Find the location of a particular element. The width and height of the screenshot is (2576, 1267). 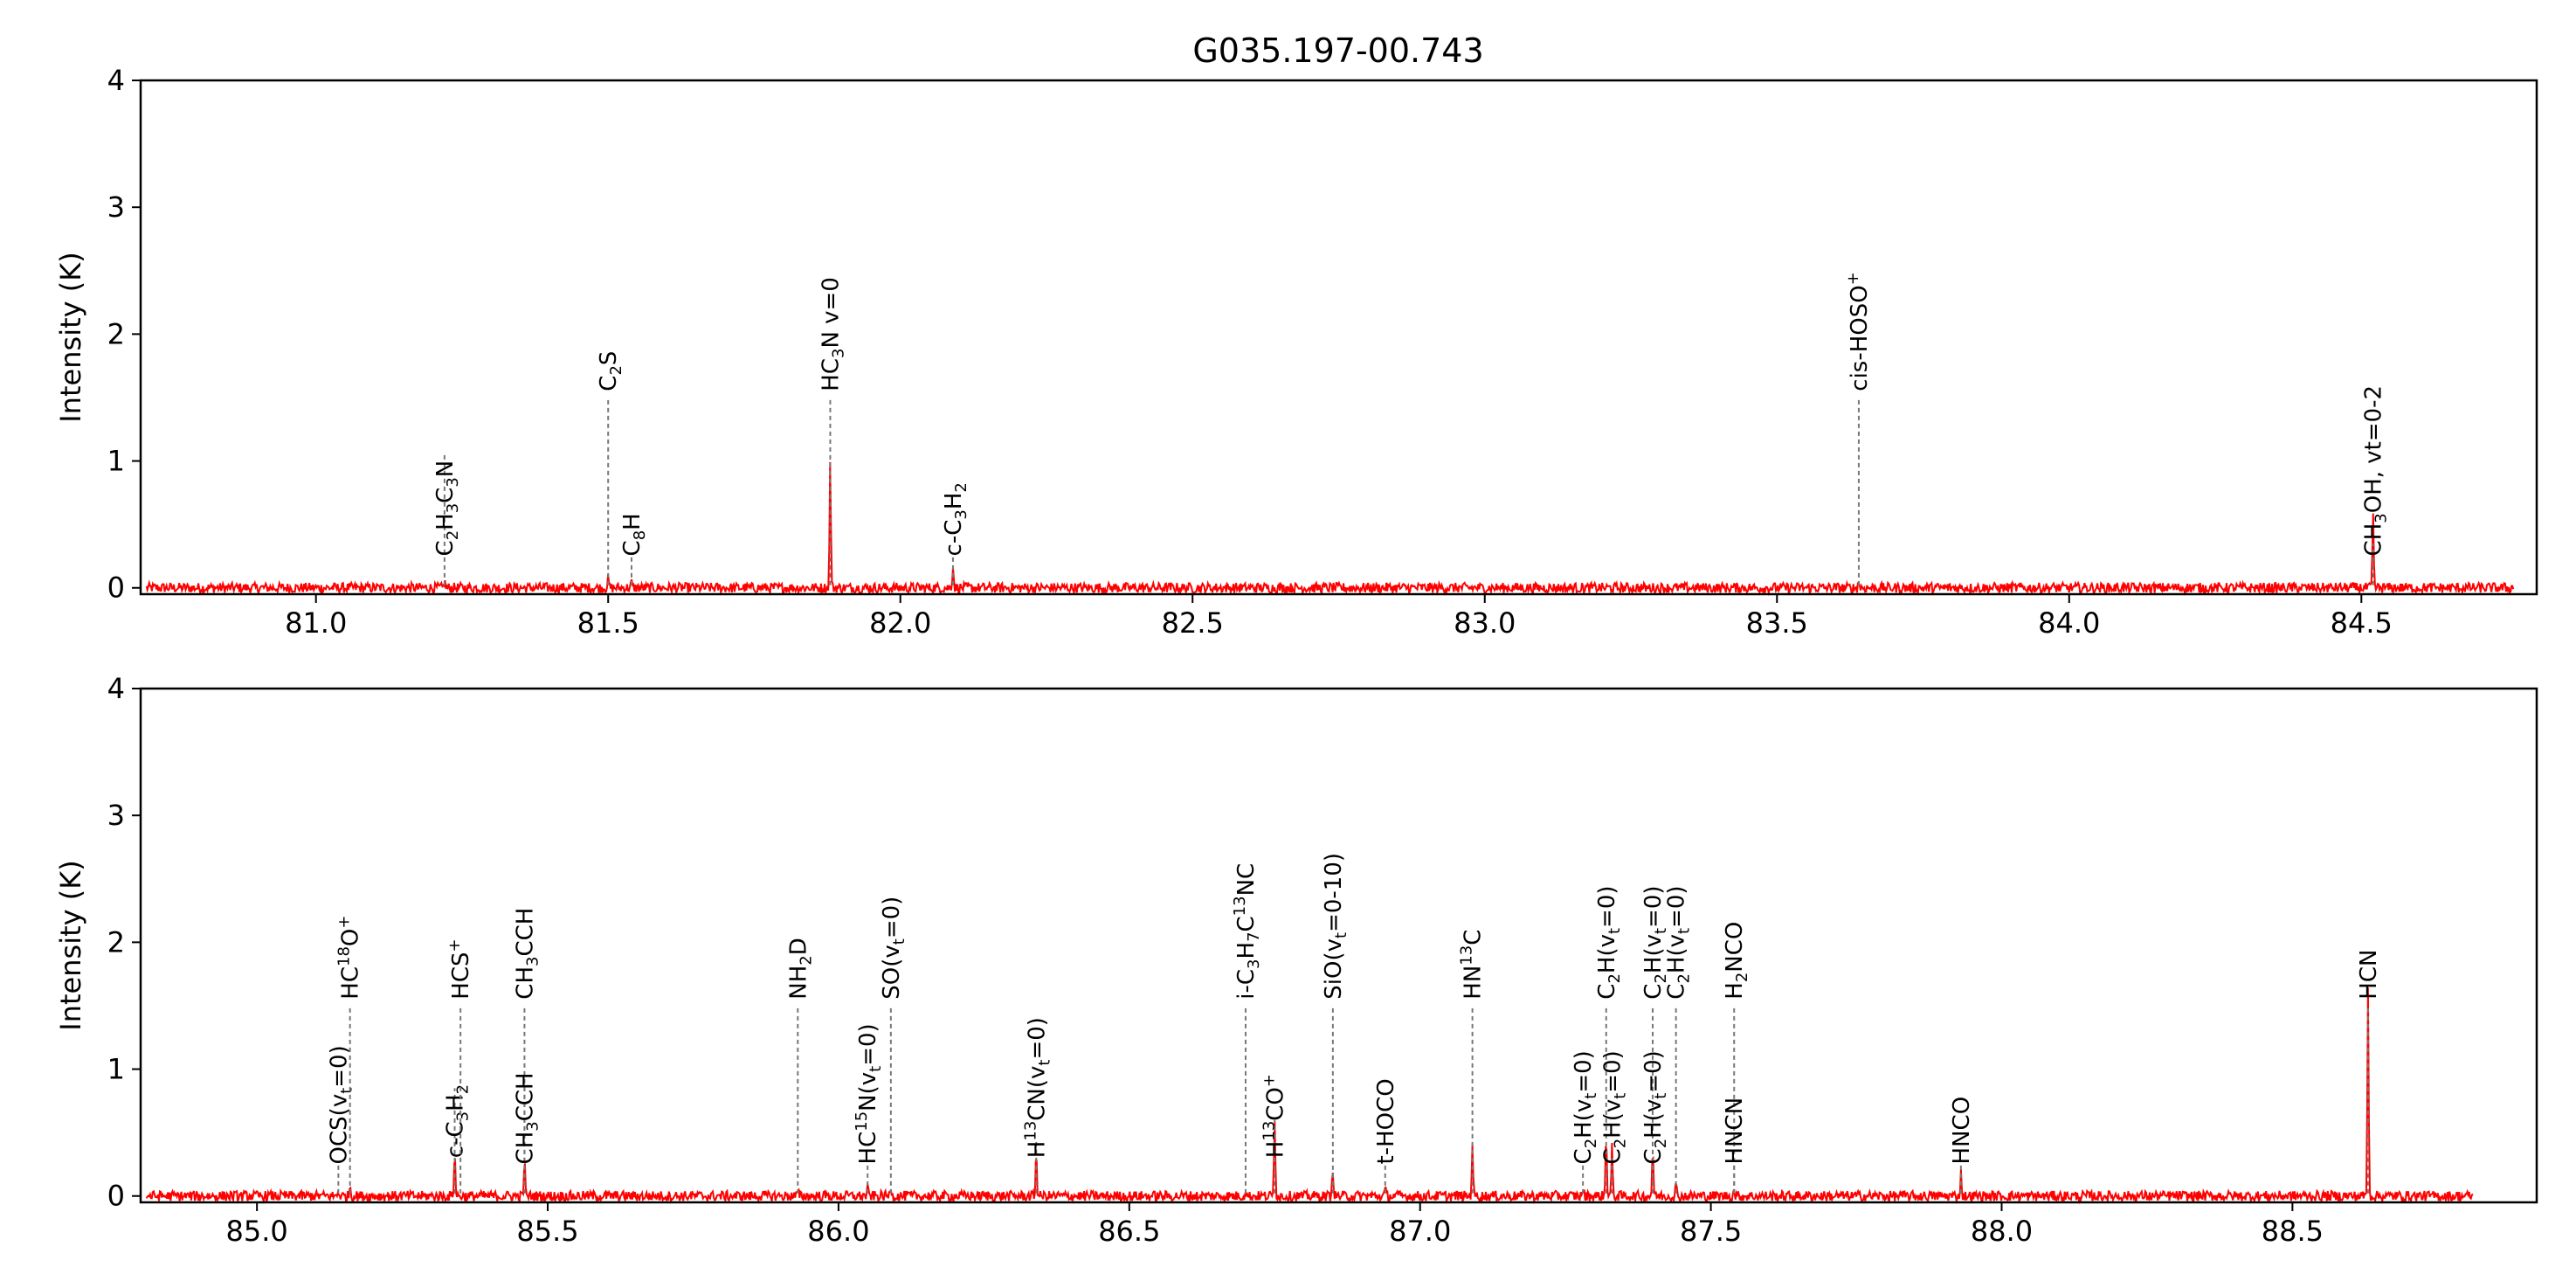

line-label: NH2D is located at coordinates (800, 968).